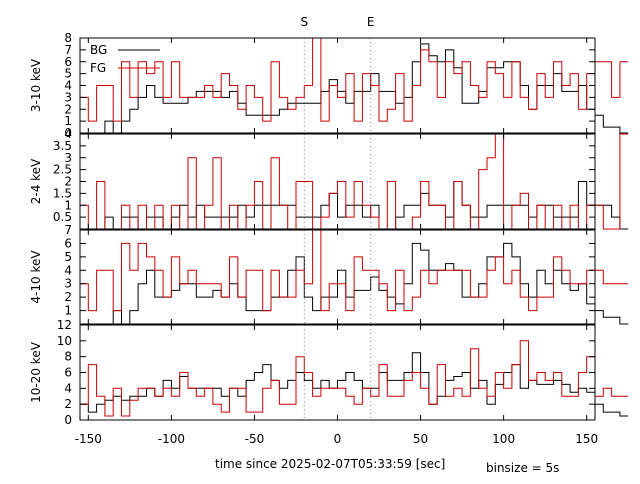 The width and height of the screenshot is (640, 484). I want to click on x-tick-label: -150, so click(88, 439).